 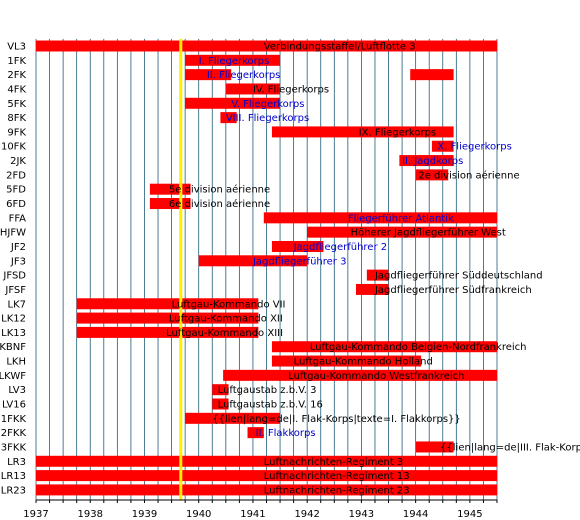 I want to click on row-label: 2FD, so click(x=16, y=175).